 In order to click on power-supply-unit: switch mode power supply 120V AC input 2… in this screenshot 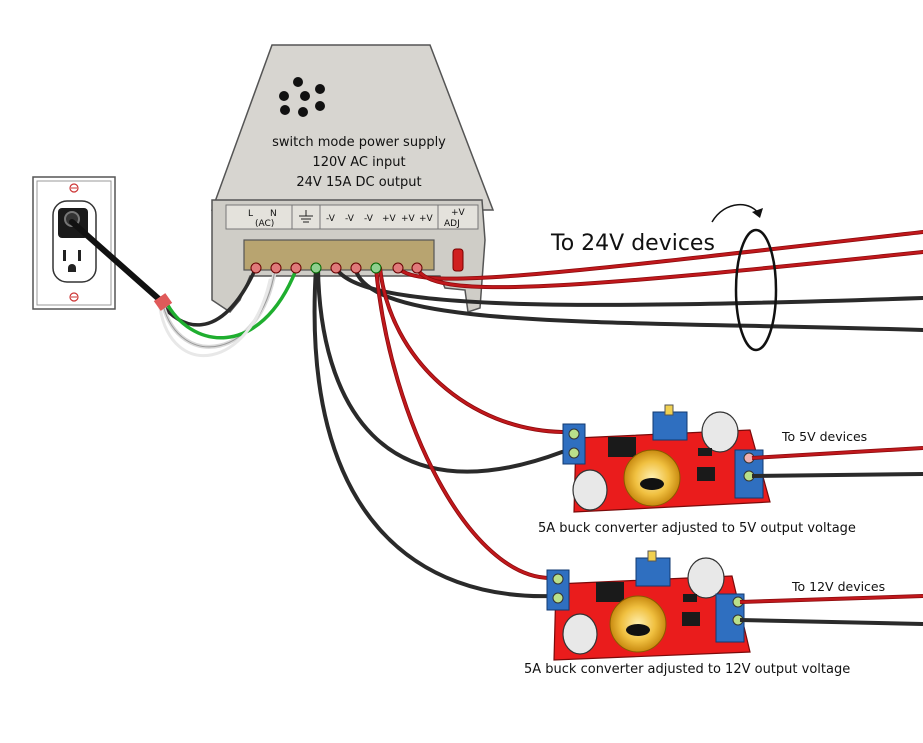, I will do `click(352, 178)`.